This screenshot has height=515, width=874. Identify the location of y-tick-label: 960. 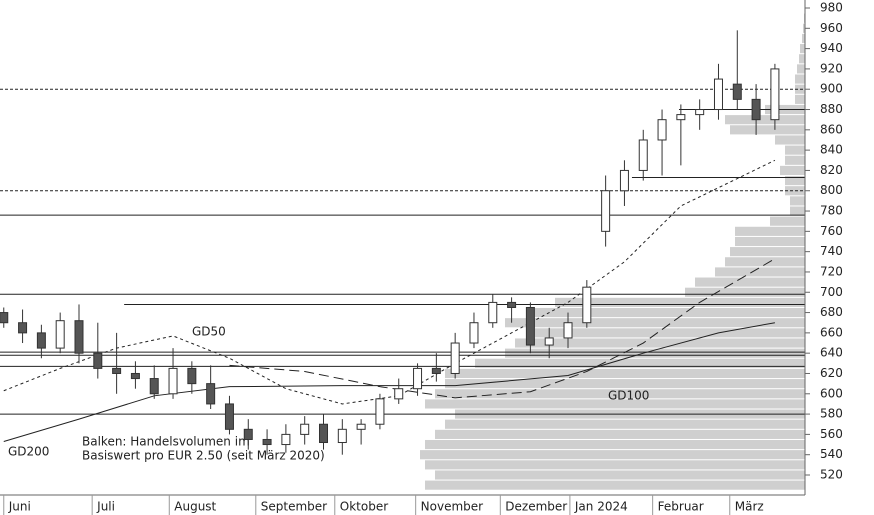
(831, 28).